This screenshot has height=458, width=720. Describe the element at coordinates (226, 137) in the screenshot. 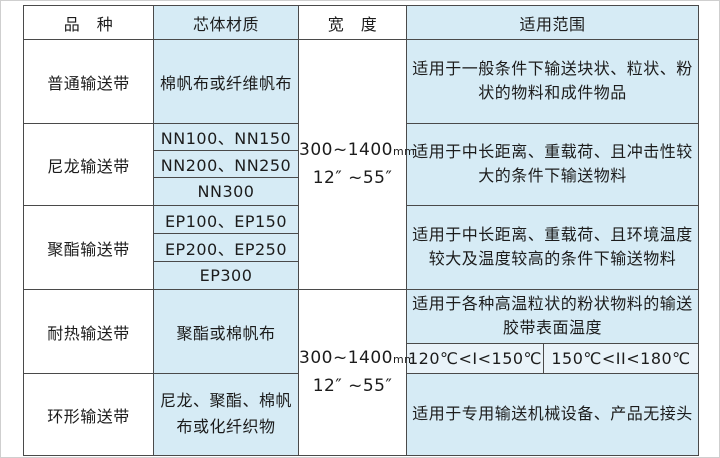

I see `cell-nylon-core-1: NN100、NN150` at that location.